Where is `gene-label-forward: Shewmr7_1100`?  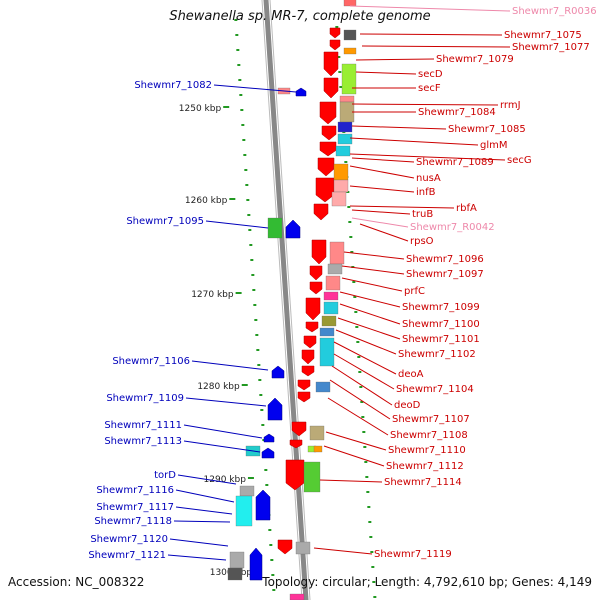 gene-label-forward: Shewmr7_1100 is located at coordinates (441, 324).